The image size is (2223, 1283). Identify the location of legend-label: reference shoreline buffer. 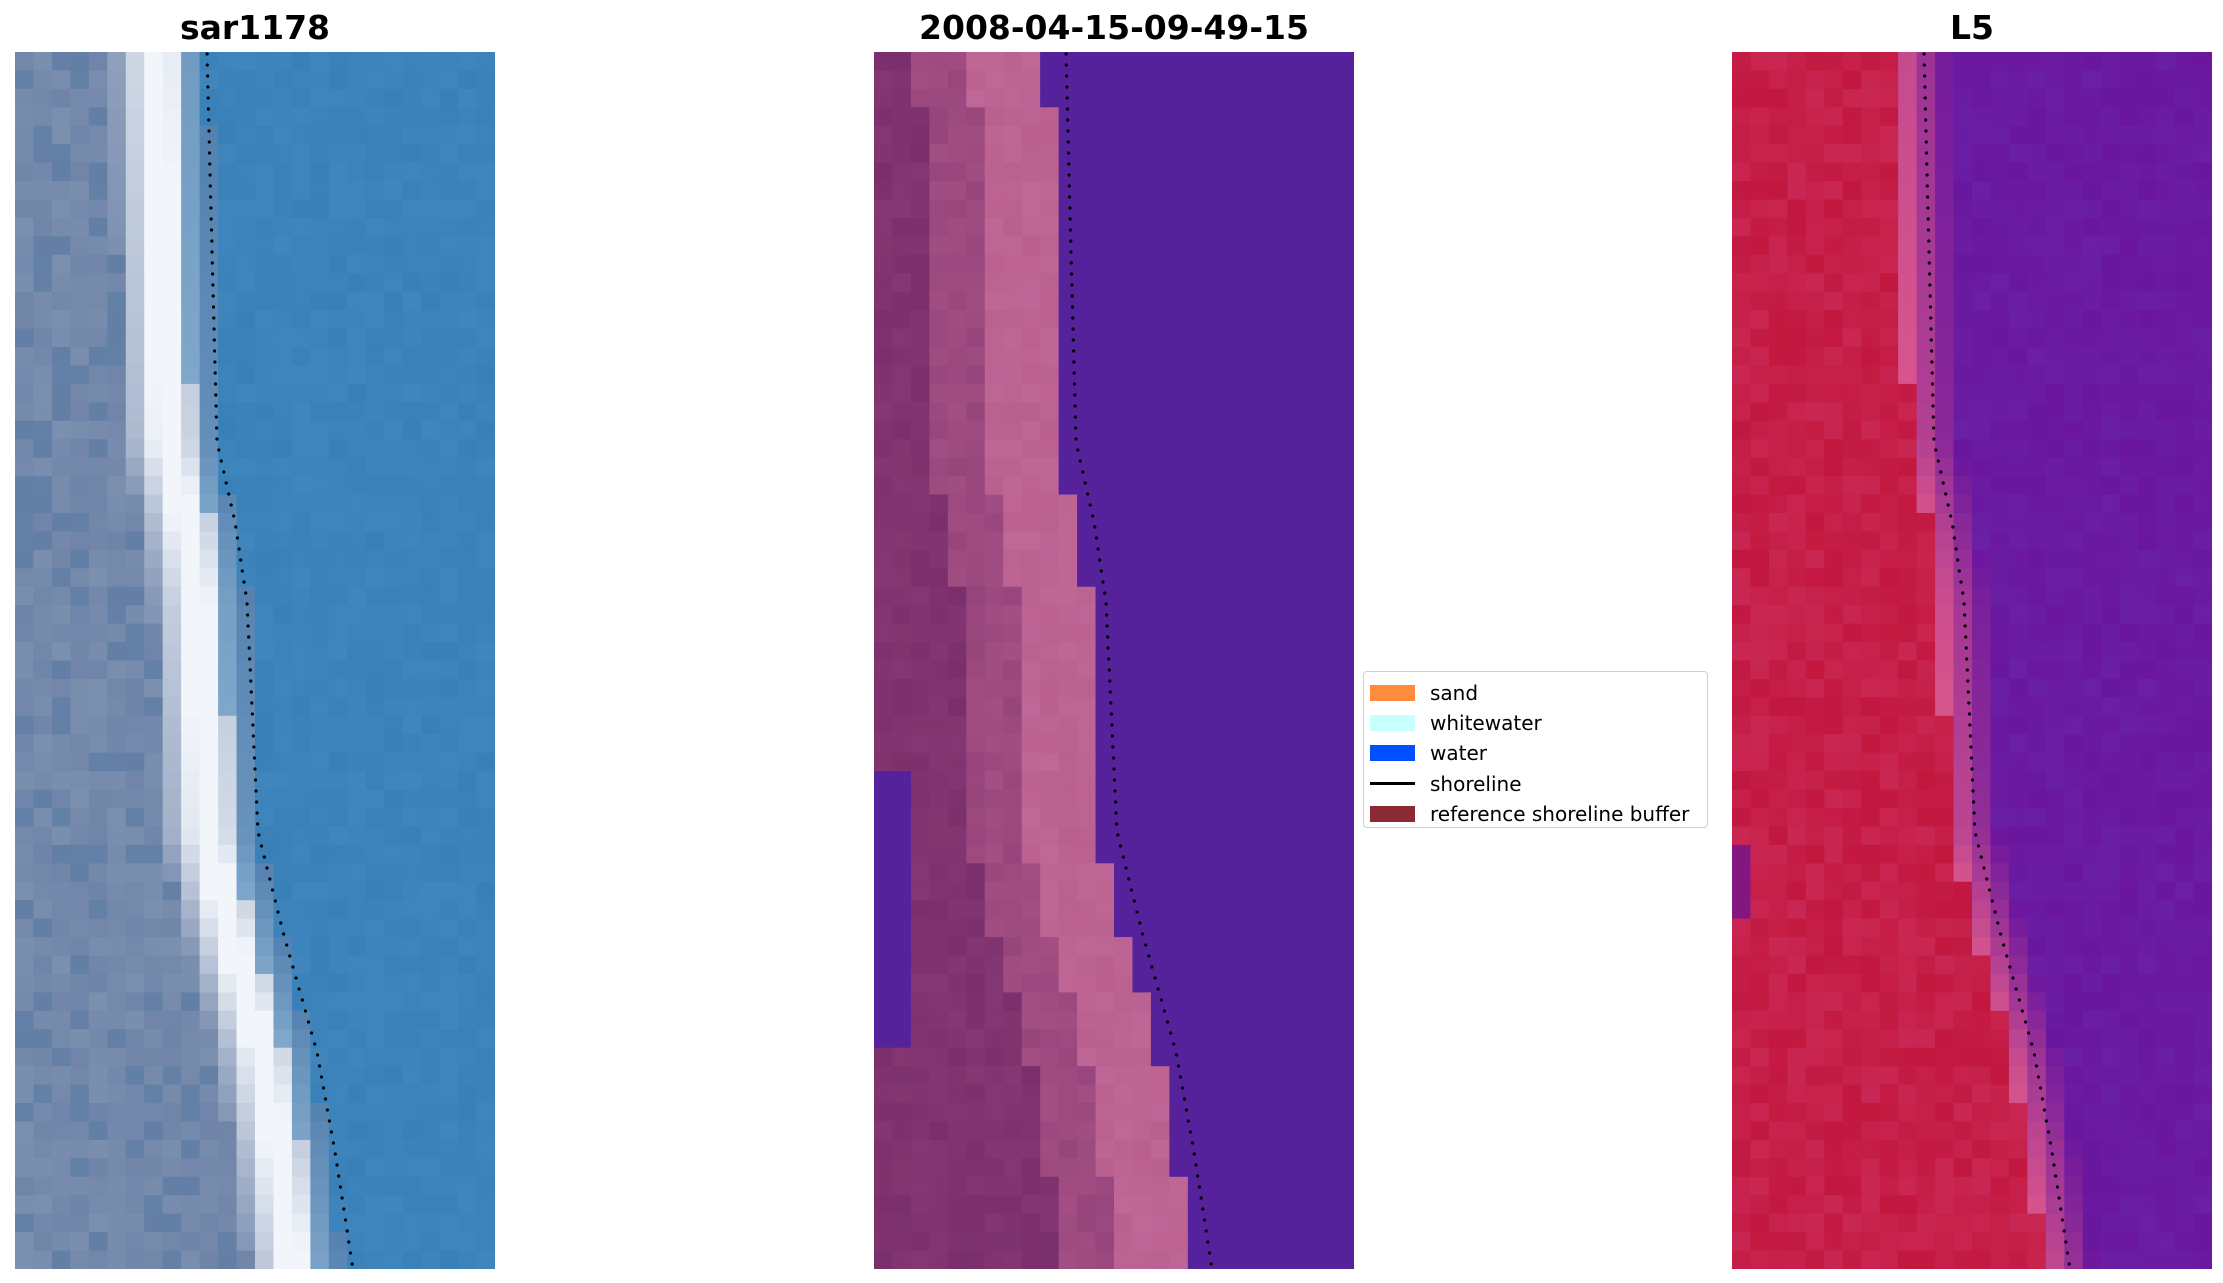
(1560, 813).